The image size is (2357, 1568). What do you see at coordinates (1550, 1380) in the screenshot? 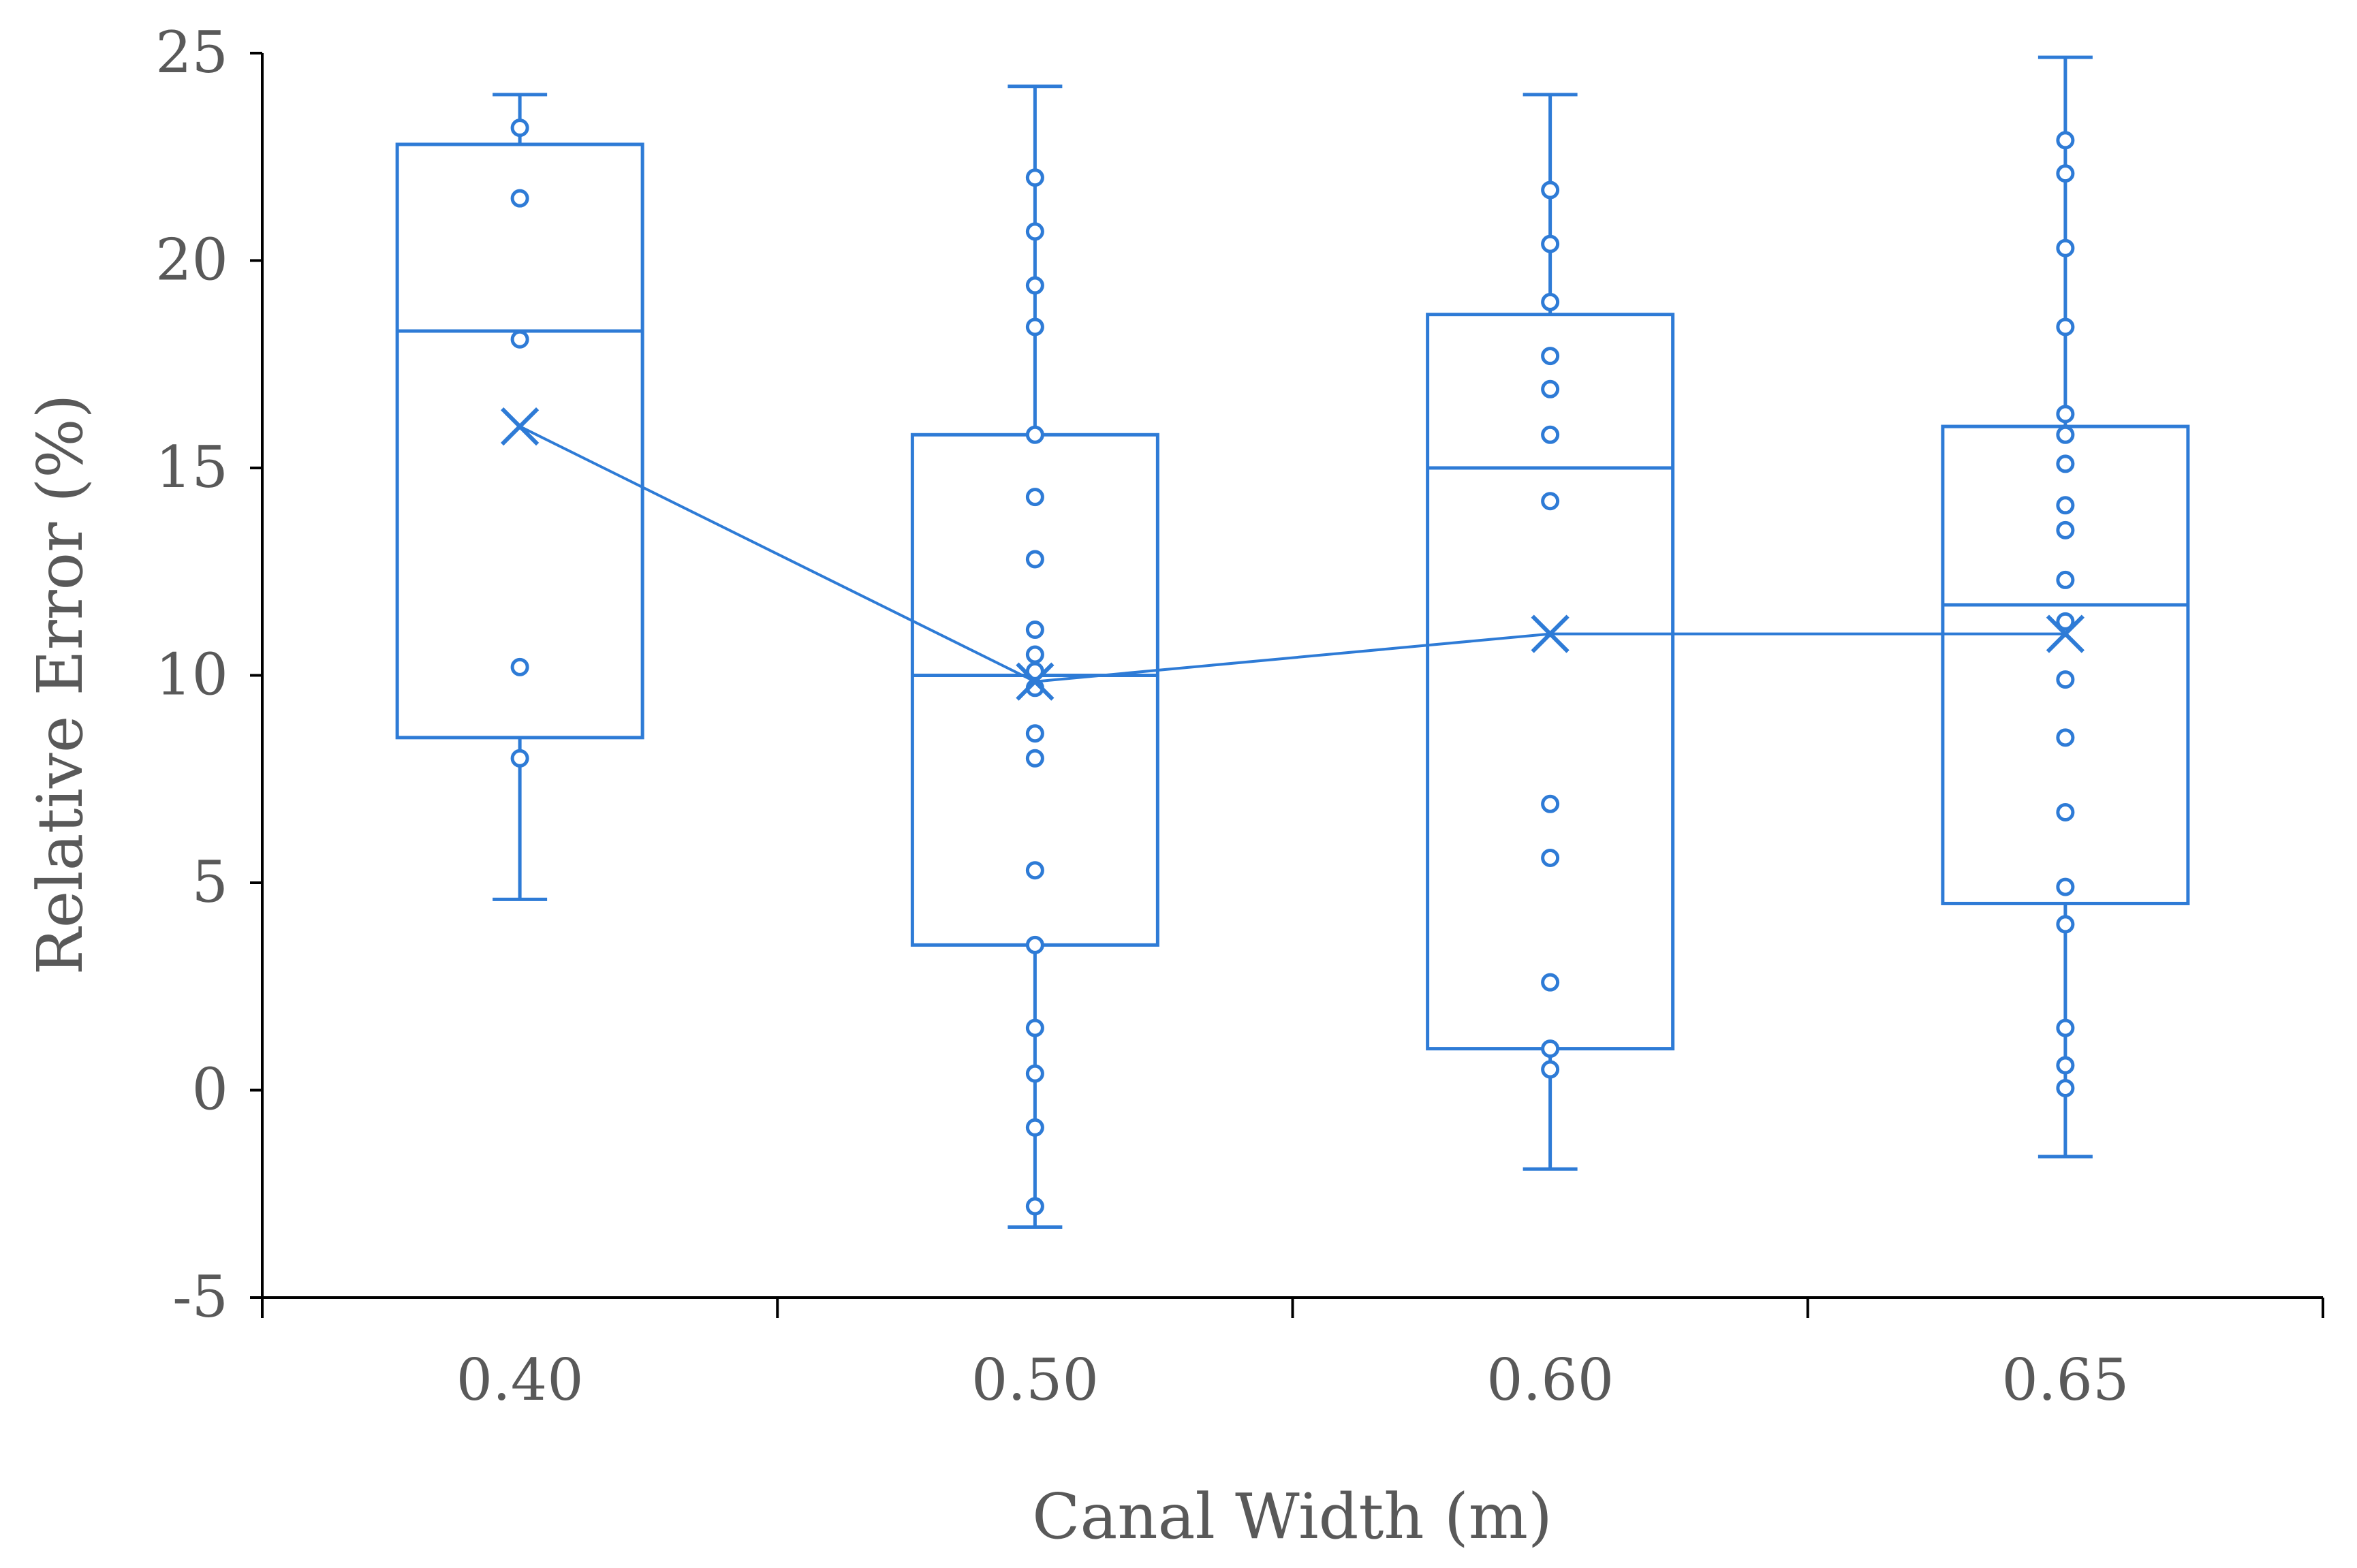
I see `x-tick-label: 0.60` at bounding box center [1550, 1380].